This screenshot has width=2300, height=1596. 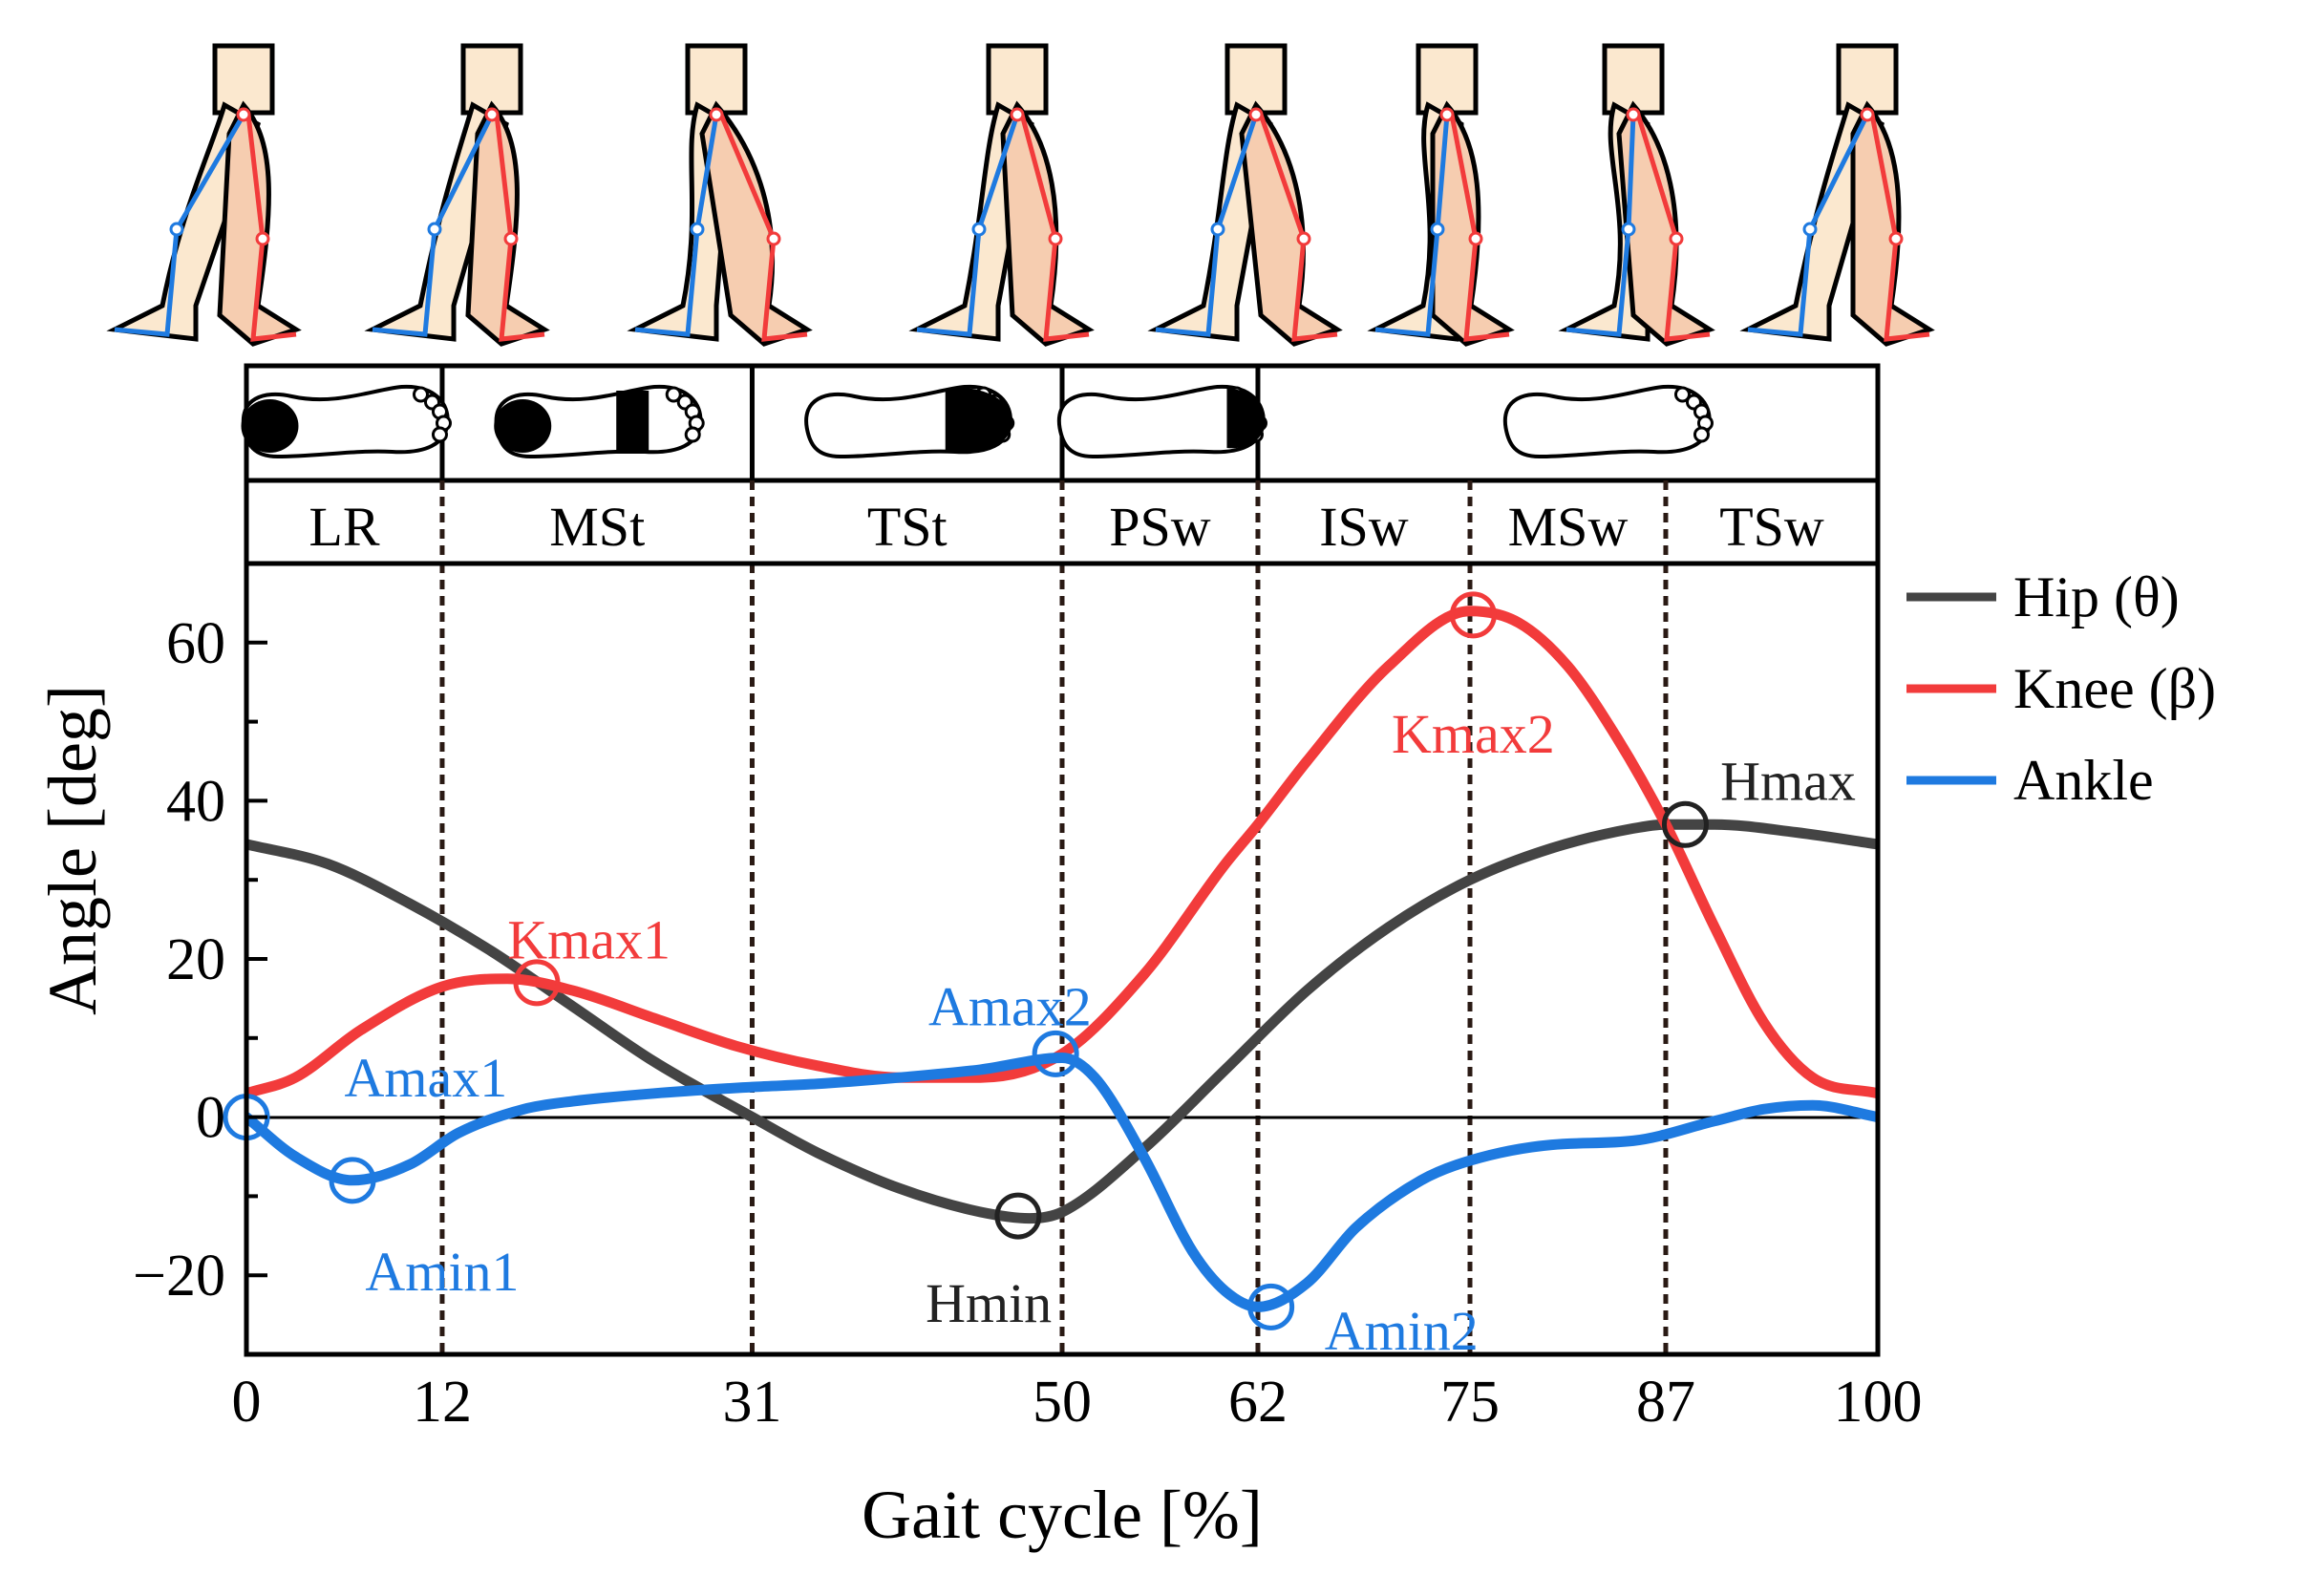 I want to click on legend: Hip (θ) Knee (β) Ankle, so click(x=2061, y=688).